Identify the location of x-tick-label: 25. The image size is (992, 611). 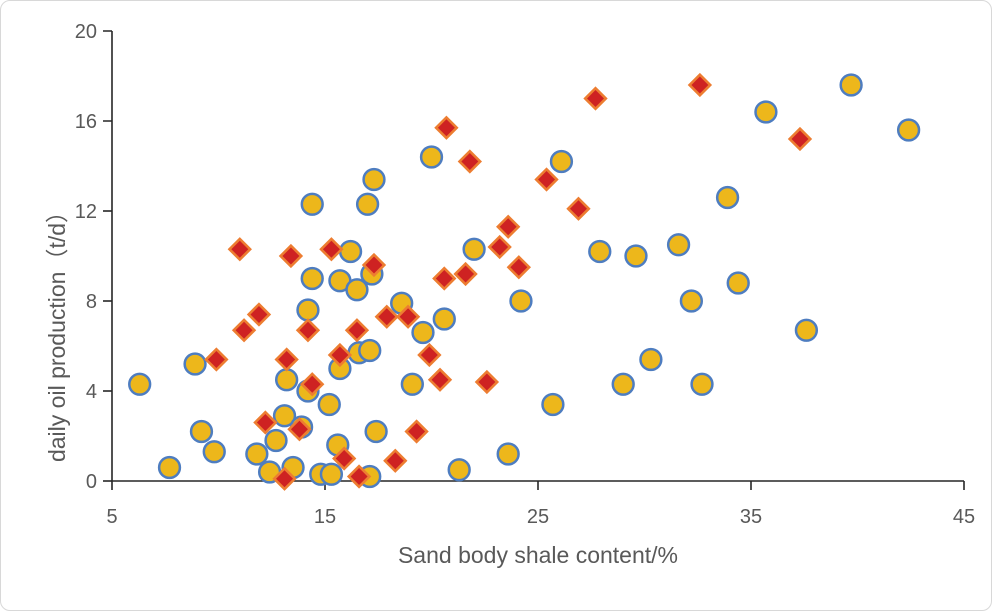
(538, 517).